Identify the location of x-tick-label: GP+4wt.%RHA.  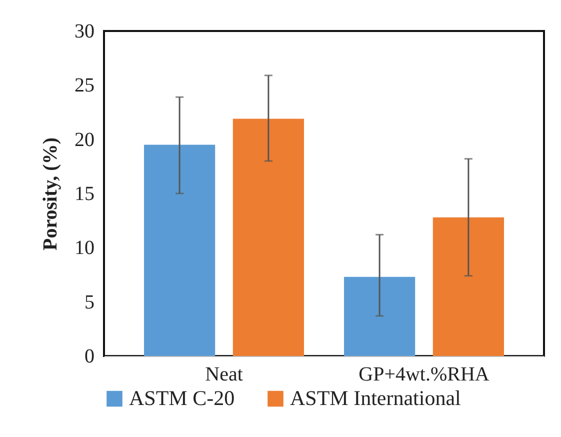
(424, 375).